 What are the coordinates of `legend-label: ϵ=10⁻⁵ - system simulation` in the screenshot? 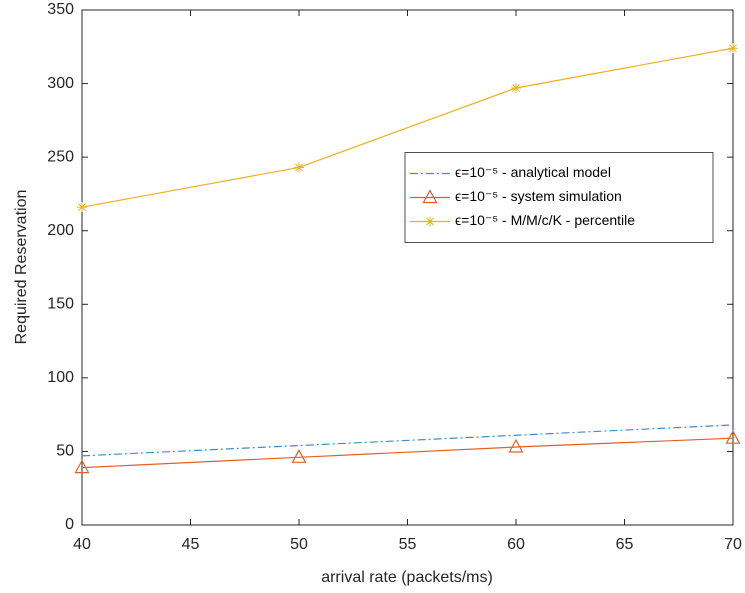 It's located at (538, 196).